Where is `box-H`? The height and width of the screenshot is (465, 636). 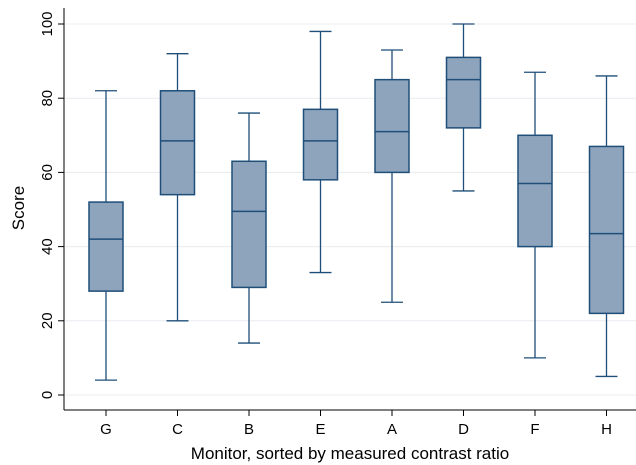
box-H is located at coordinates (606, 226).